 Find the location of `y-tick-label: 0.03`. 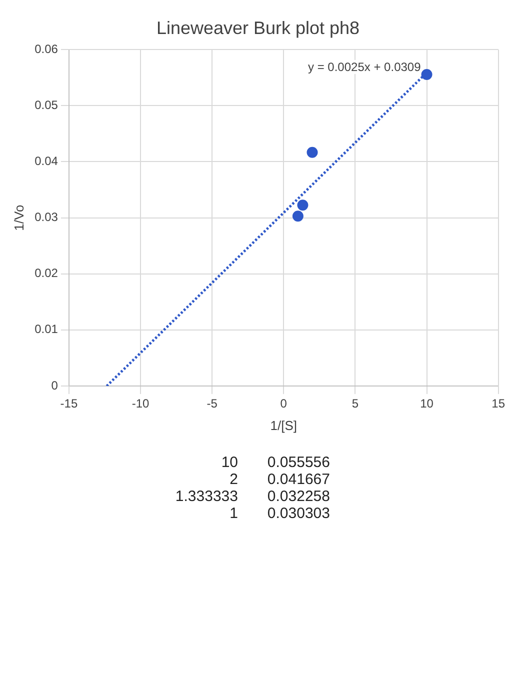

y-tick-label: 0.03 is located at coordinates (46, 217).